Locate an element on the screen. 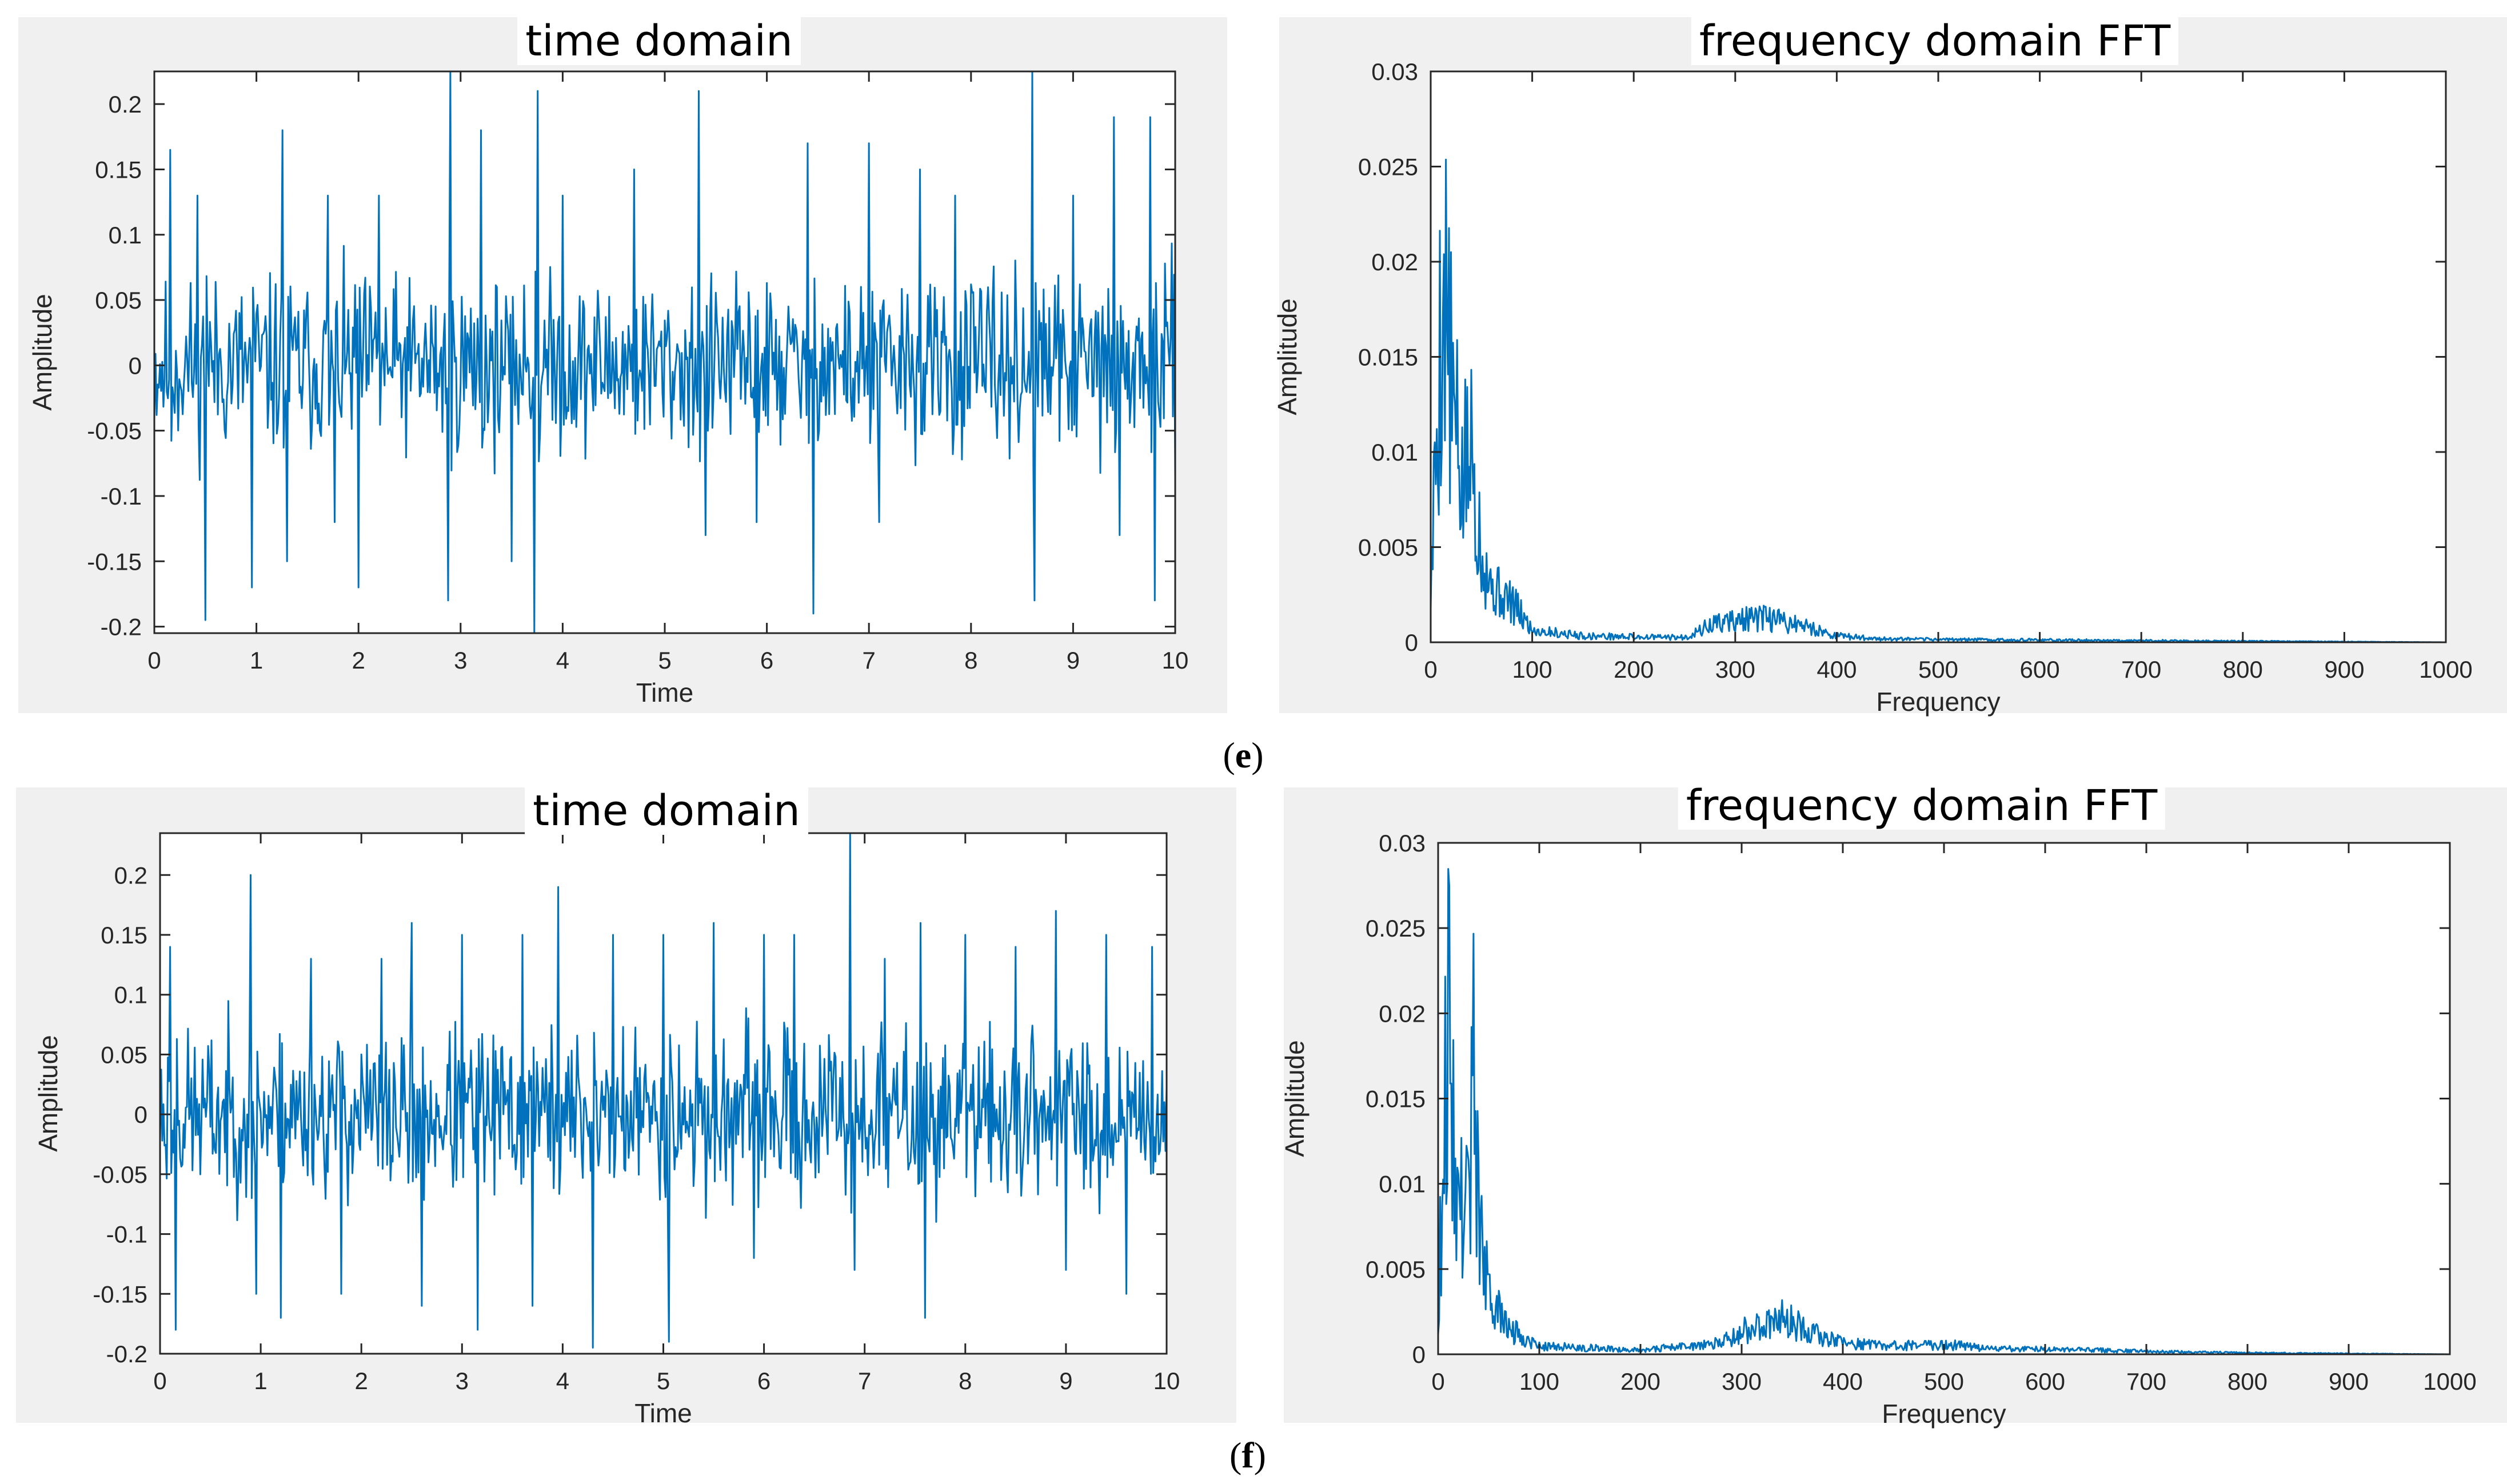 The image size is (2507, 1484). figure-caption-e: (e) is located at coordinates (1243, 755).